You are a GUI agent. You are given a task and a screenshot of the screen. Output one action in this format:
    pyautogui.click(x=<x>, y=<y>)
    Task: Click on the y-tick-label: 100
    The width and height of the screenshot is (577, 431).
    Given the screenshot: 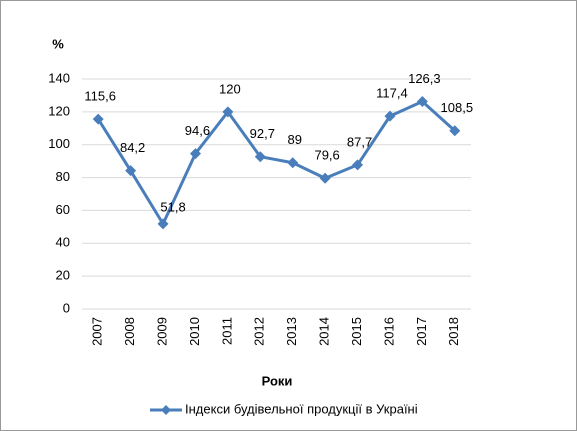 What is the action you would take?
    pyautogui.click(x=59, y=143)
    